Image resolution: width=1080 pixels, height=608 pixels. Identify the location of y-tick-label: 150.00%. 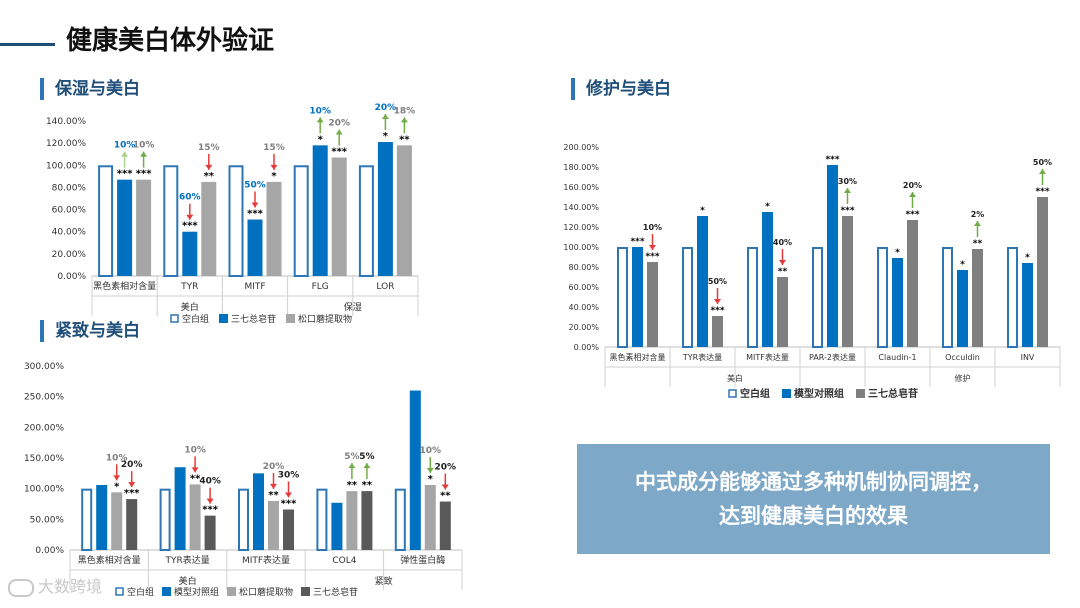
(44, 459).